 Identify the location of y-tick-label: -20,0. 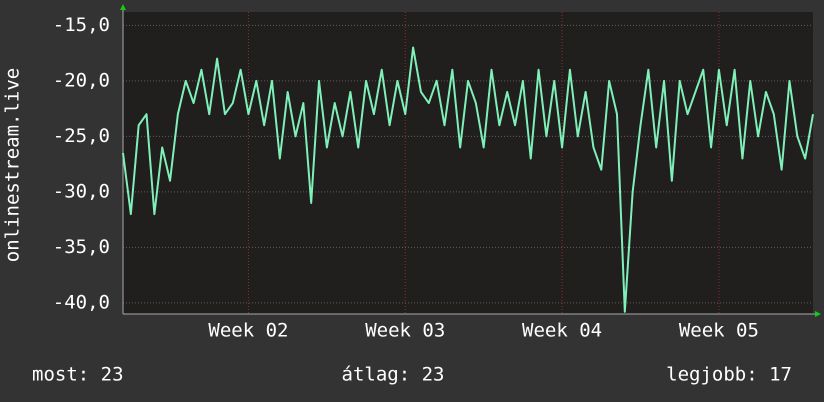
(81, 80).